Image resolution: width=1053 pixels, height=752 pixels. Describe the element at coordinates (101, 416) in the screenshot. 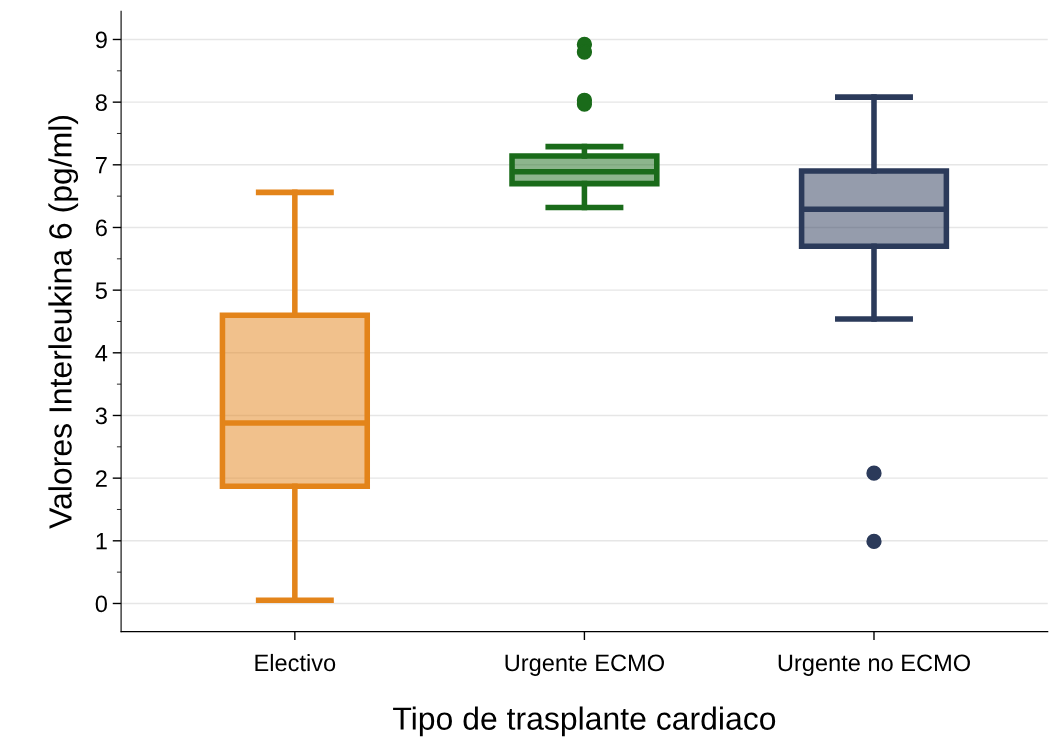

I see `y-tick-label: 3` at that location.